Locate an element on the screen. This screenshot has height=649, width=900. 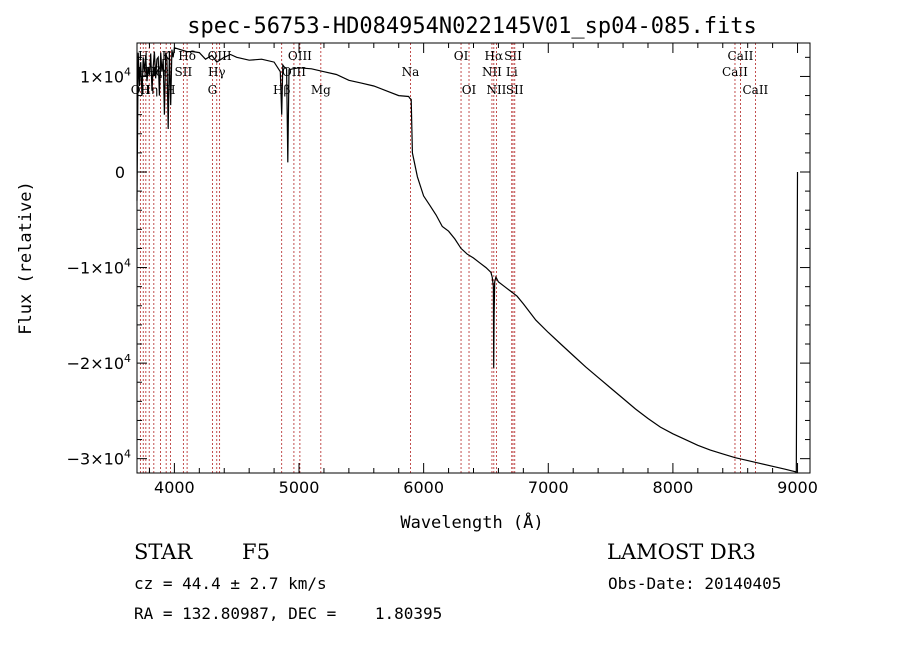
line-label-10: G is located at coordinates (213, 90).